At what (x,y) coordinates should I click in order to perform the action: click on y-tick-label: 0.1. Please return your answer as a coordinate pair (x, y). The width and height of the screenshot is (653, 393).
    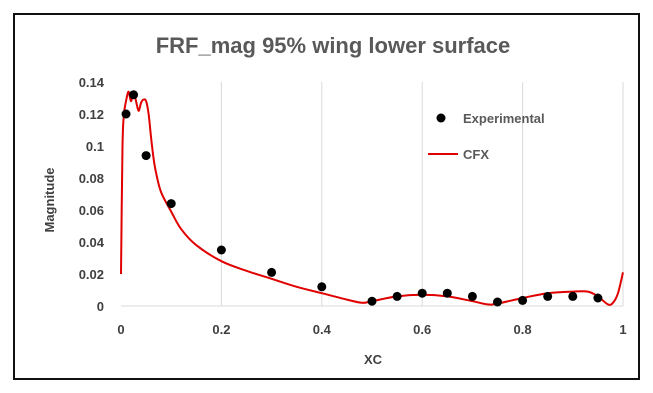
    Looking at the image, I should click on (95, 146).